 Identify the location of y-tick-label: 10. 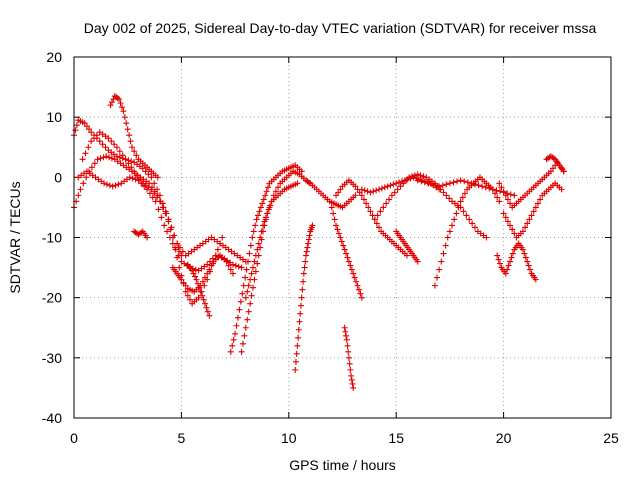
(54, 117).